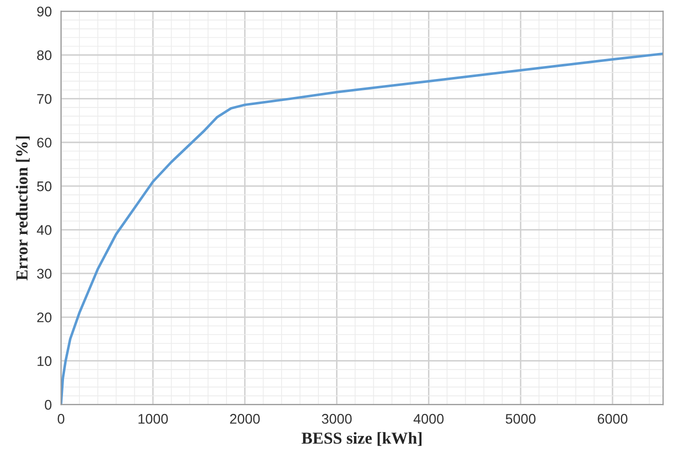  What do you see at coordinates (521, 419) in the screenshot?
I see `x-tick-label: 5000` at bounding box center [521, 419].